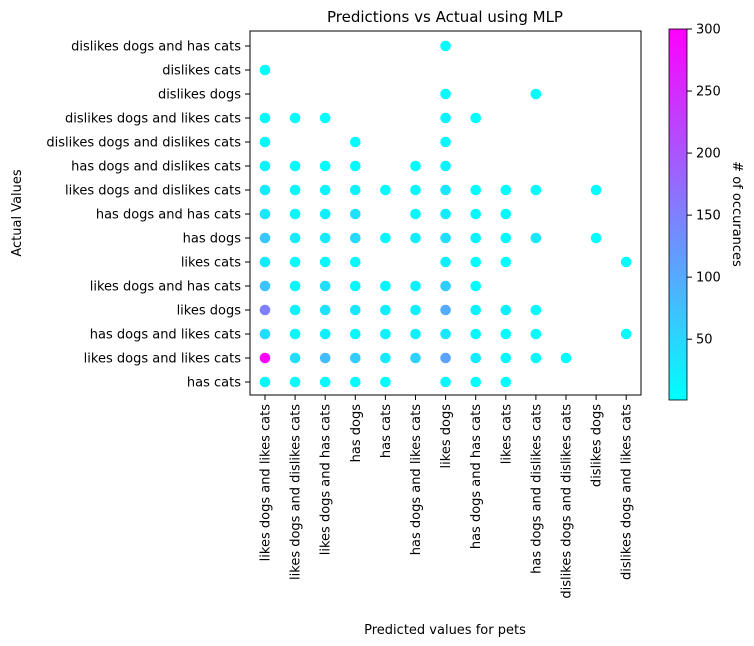 Image resolution: width=754 pixels, height=646 pixels. I want to click on y-tick-label-likes-dogs: likes dogs, so click(209, 311).